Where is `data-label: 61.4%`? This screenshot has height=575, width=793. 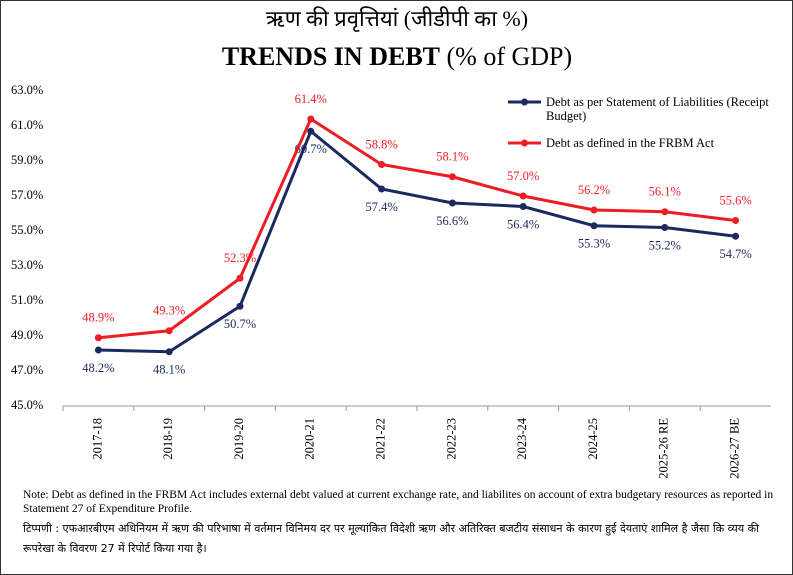
data-label: 61.4% is located at coordinates (311, 99).